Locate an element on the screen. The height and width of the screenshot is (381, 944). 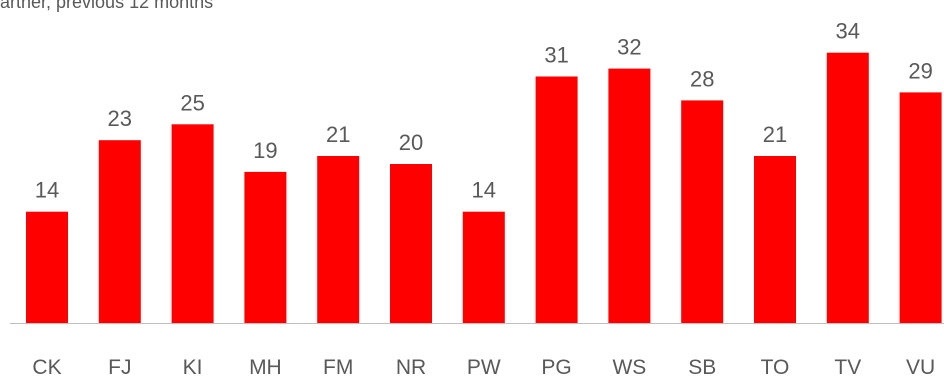
category-label-vu: VU is located at coordinates (920, 367).